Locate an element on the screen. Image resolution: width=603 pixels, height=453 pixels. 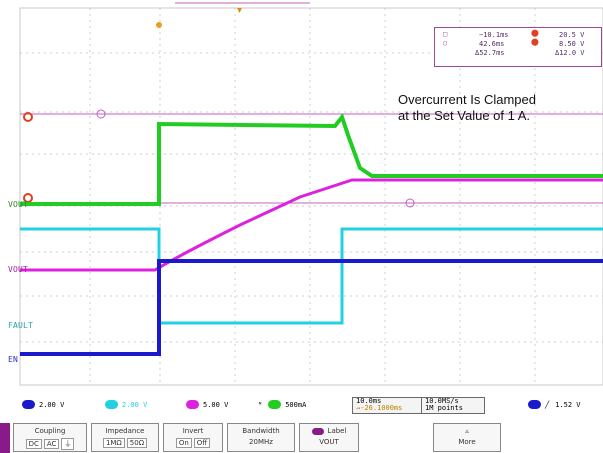
ch2-scale: 2.00 V is located at coordinates (126, 404).